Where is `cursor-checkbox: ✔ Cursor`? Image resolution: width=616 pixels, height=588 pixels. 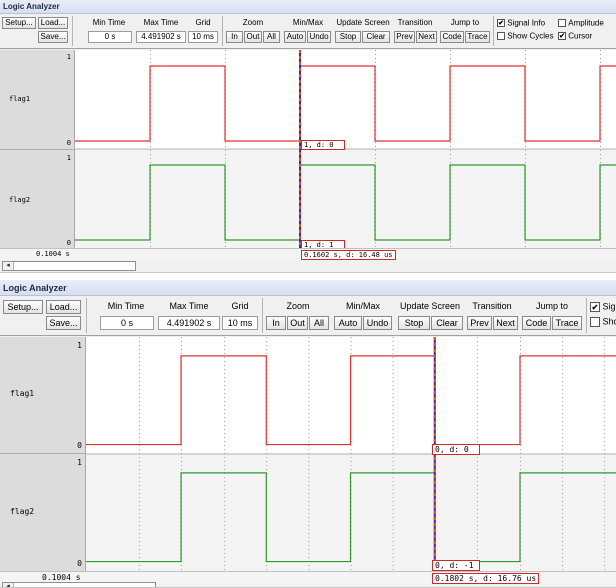 cursor-checkbox: ✔ Cursor is located at coordinates (575, 35).